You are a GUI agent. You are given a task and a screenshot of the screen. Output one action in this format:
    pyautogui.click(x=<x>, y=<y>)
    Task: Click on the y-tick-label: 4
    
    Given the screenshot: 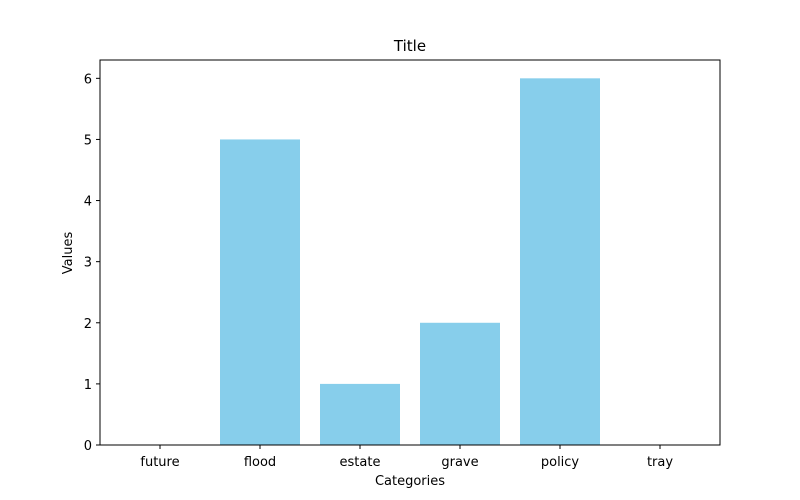 What is the action you would take?
    pyautogui.click(x=88, y=202)
    